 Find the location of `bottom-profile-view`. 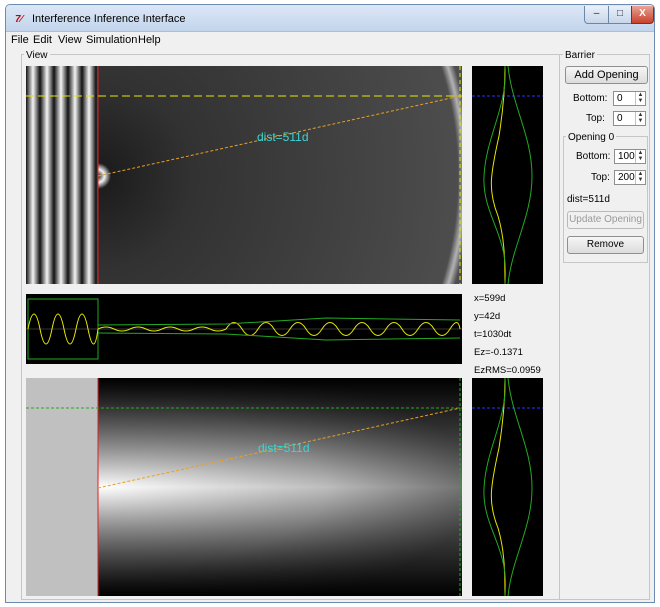

bottom-profile-view is located at coordinates (507, 487).